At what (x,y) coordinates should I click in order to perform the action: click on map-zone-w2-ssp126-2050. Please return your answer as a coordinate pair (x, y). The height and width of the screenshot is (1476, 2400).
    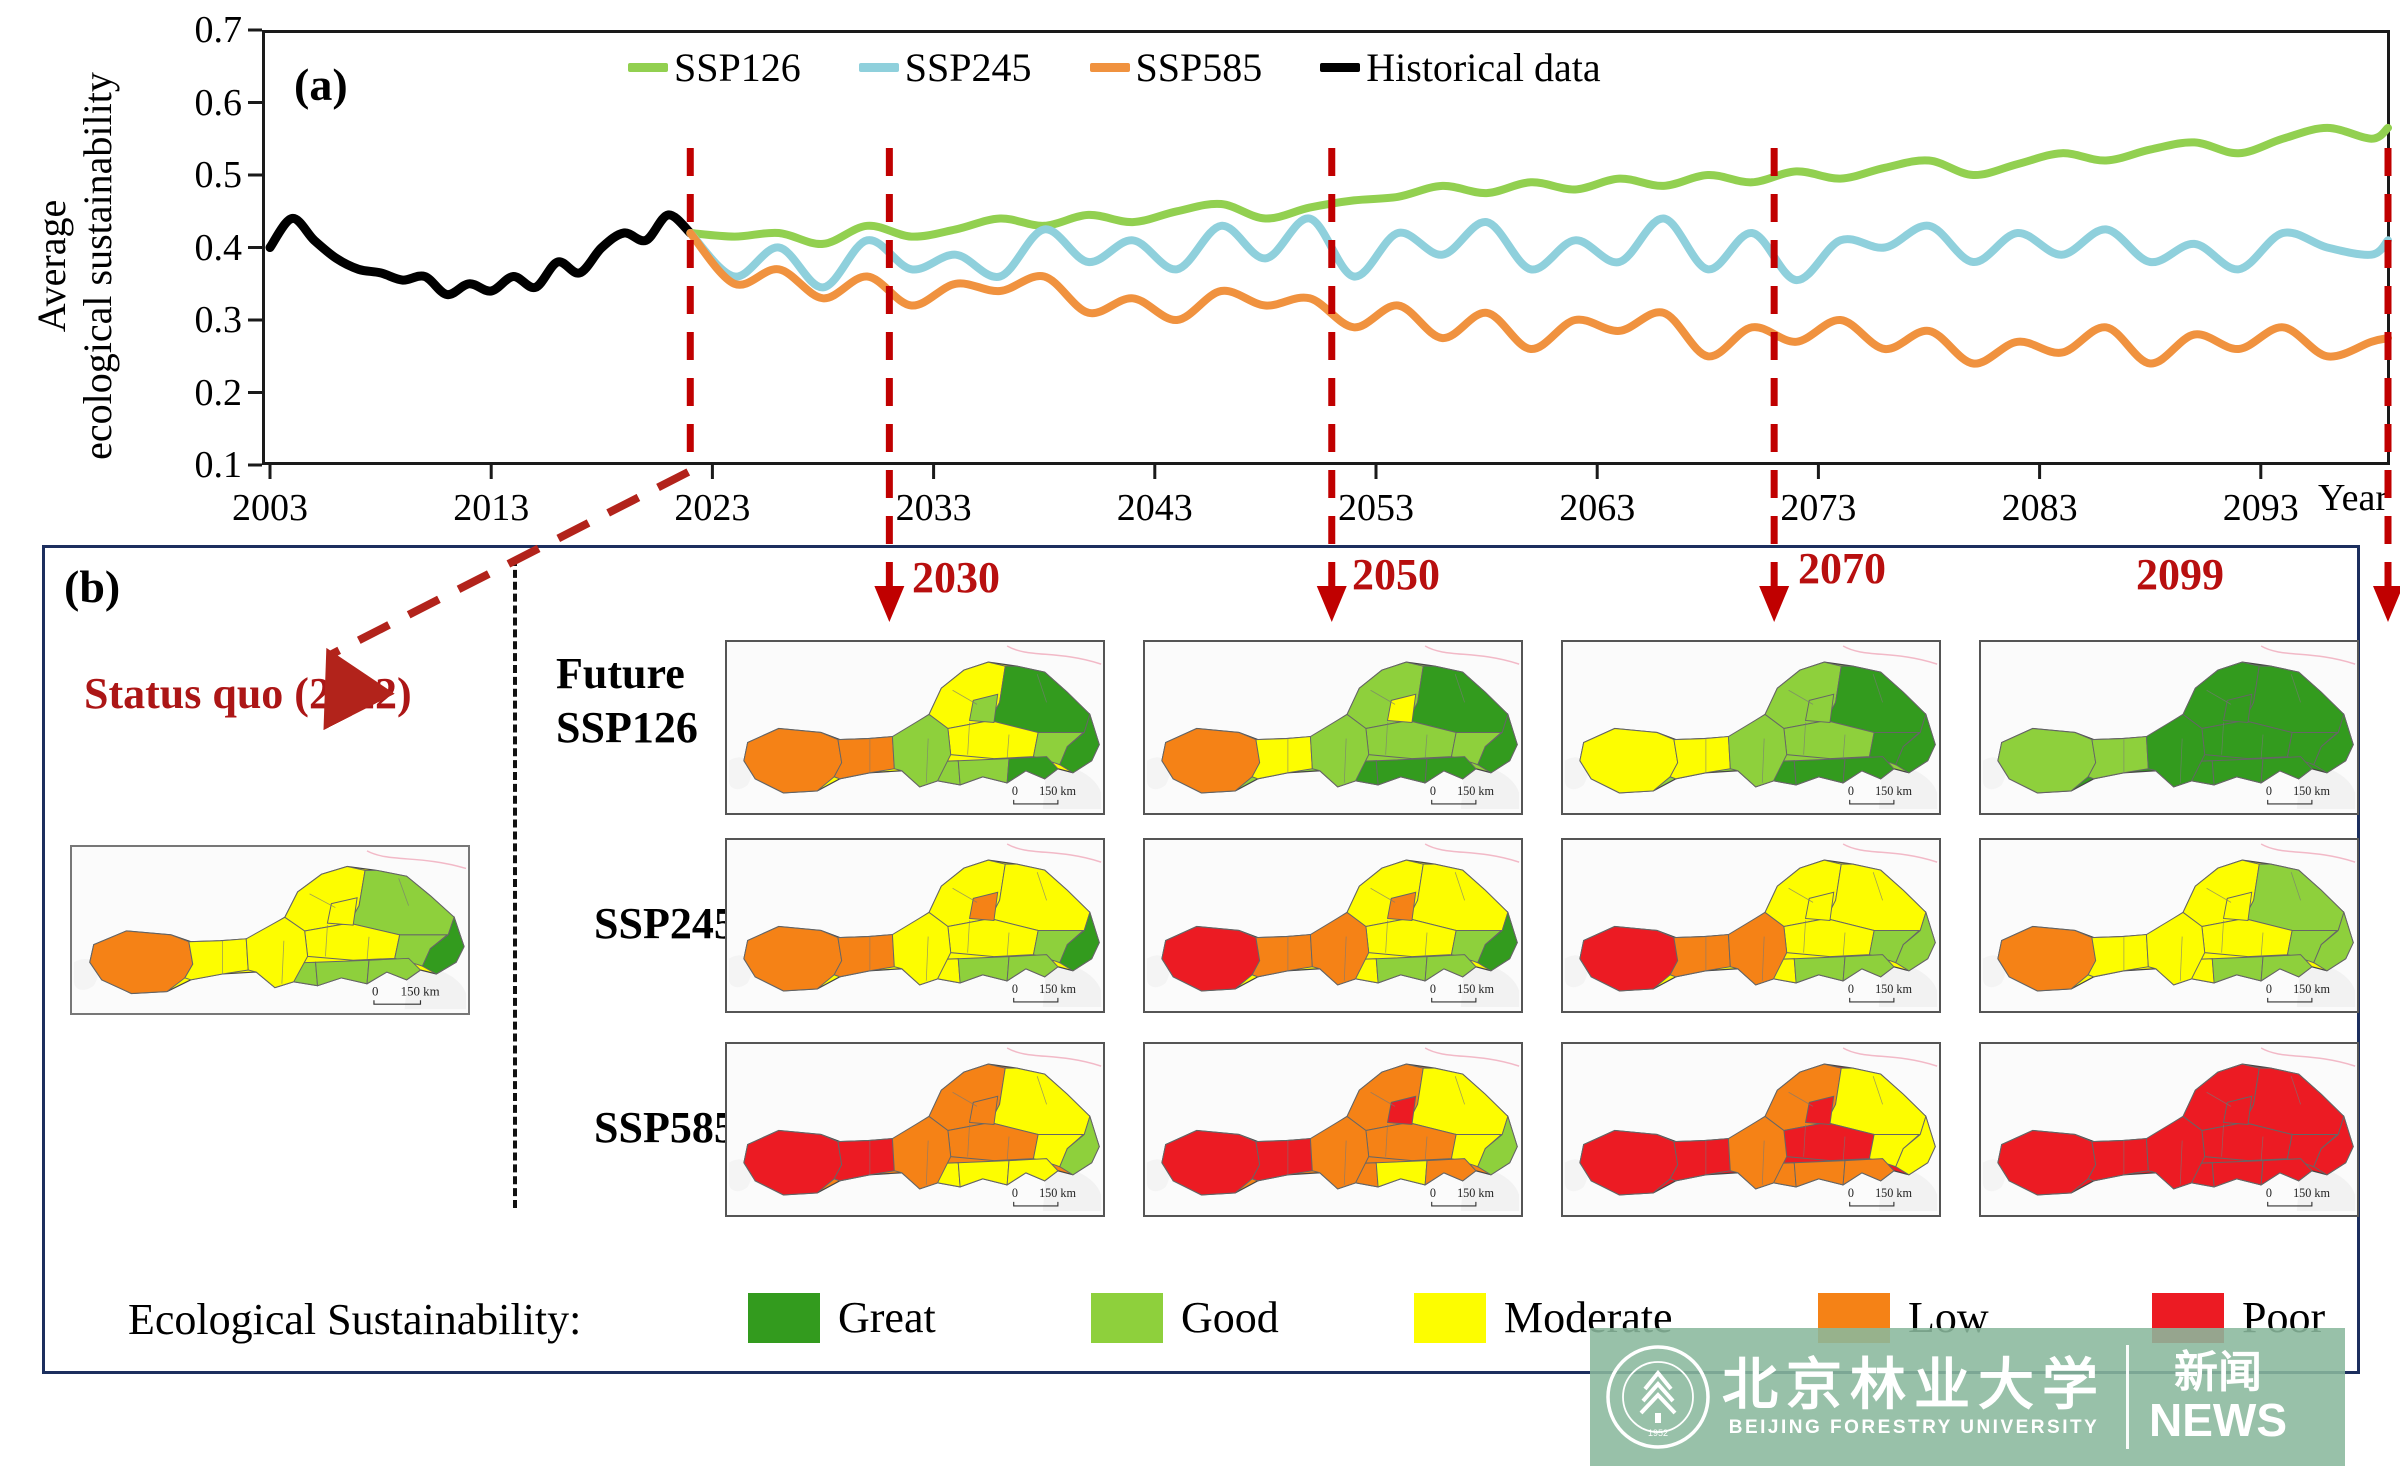
    Looking at the image, I should click on (1282, 758).